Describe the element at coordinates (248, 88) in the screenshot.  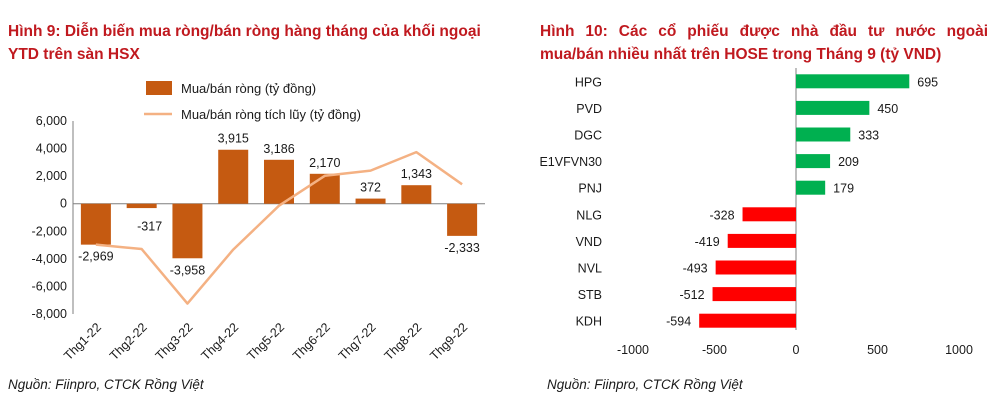
I see `legend-bar-label: Mua/bán ròng (tỷ đồng)` at that location.